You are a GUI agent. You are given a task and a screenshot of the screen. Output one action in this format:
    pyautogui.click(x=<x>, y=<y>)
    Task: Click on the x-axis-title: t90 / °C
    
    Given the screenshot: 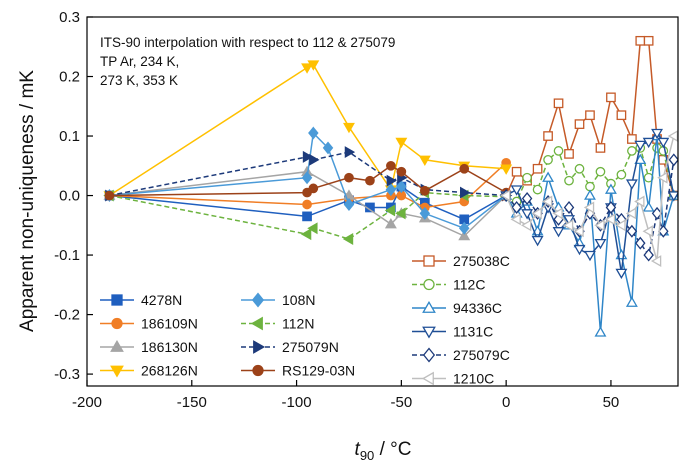 What is the action you would take?
    pyautogui.click(x=383, y=451)
    